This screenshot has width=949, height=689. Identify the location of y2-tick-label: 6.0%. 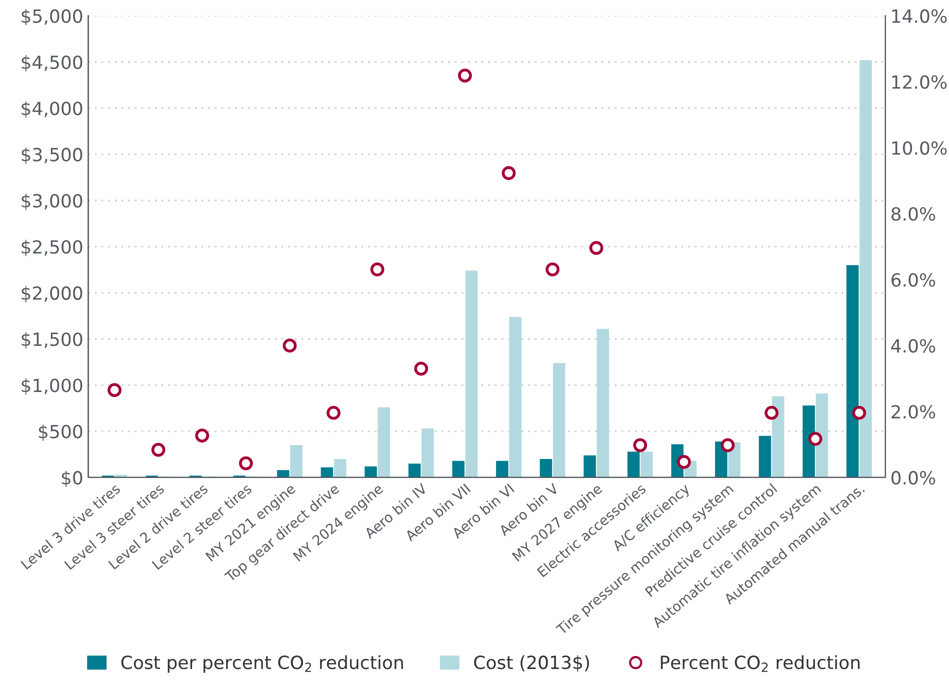
(914, 280).